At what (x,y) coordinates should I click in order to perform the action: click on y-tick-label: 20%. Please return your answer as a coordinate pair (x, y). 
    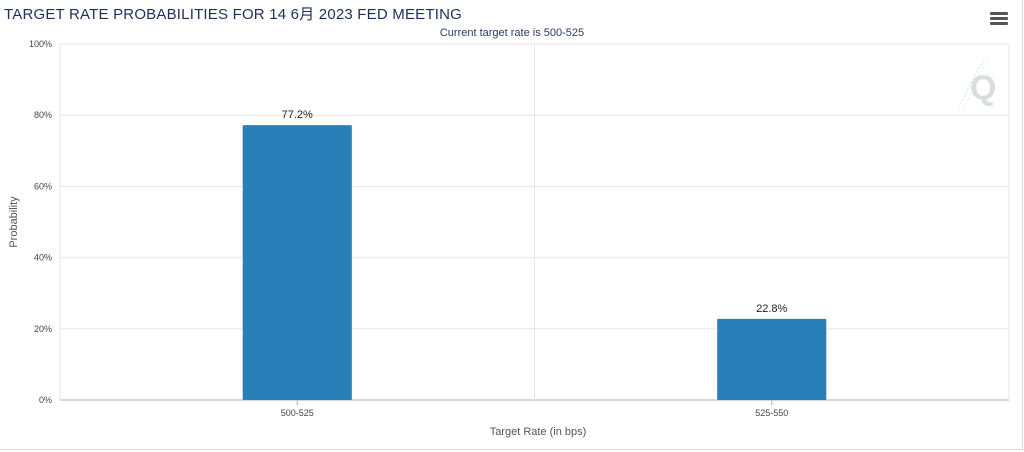
    Looking at the image, I should click on (43, 329).